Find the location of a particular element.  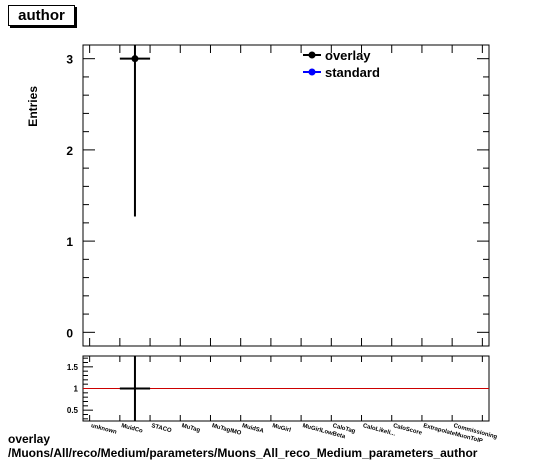

ratio-marks is located at coordinates (135, 388).